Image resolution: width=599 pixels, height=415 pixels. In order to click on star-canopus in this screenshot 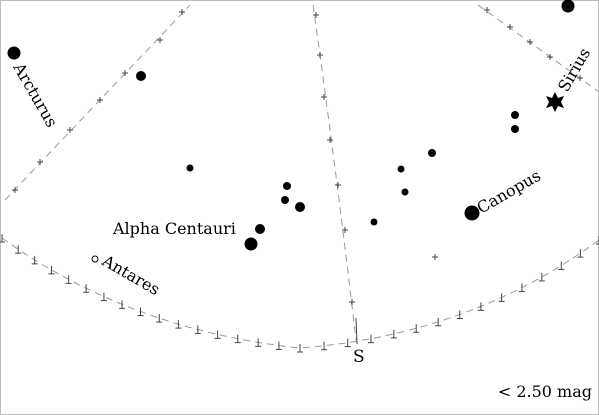, I will do `click(472, 213)`.